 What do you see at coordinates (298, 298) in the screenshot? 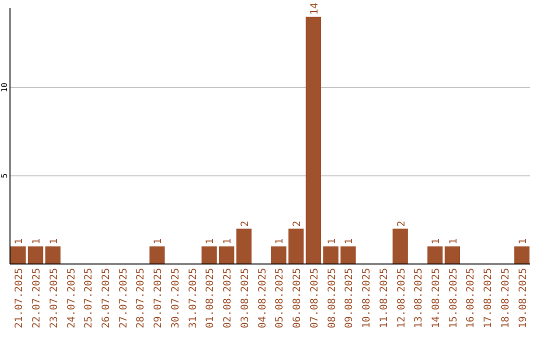
I see `x-tick-label: 06.08.2025` at bounding box center [298, 298].